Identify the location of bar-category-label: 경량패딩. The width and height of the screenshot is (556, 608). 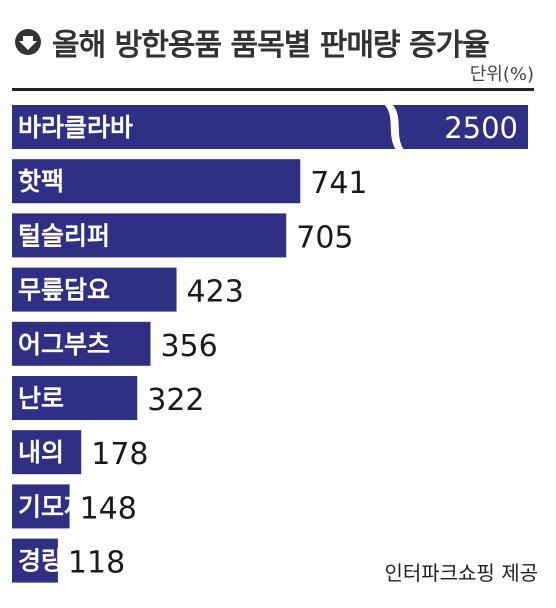
(64, 561).